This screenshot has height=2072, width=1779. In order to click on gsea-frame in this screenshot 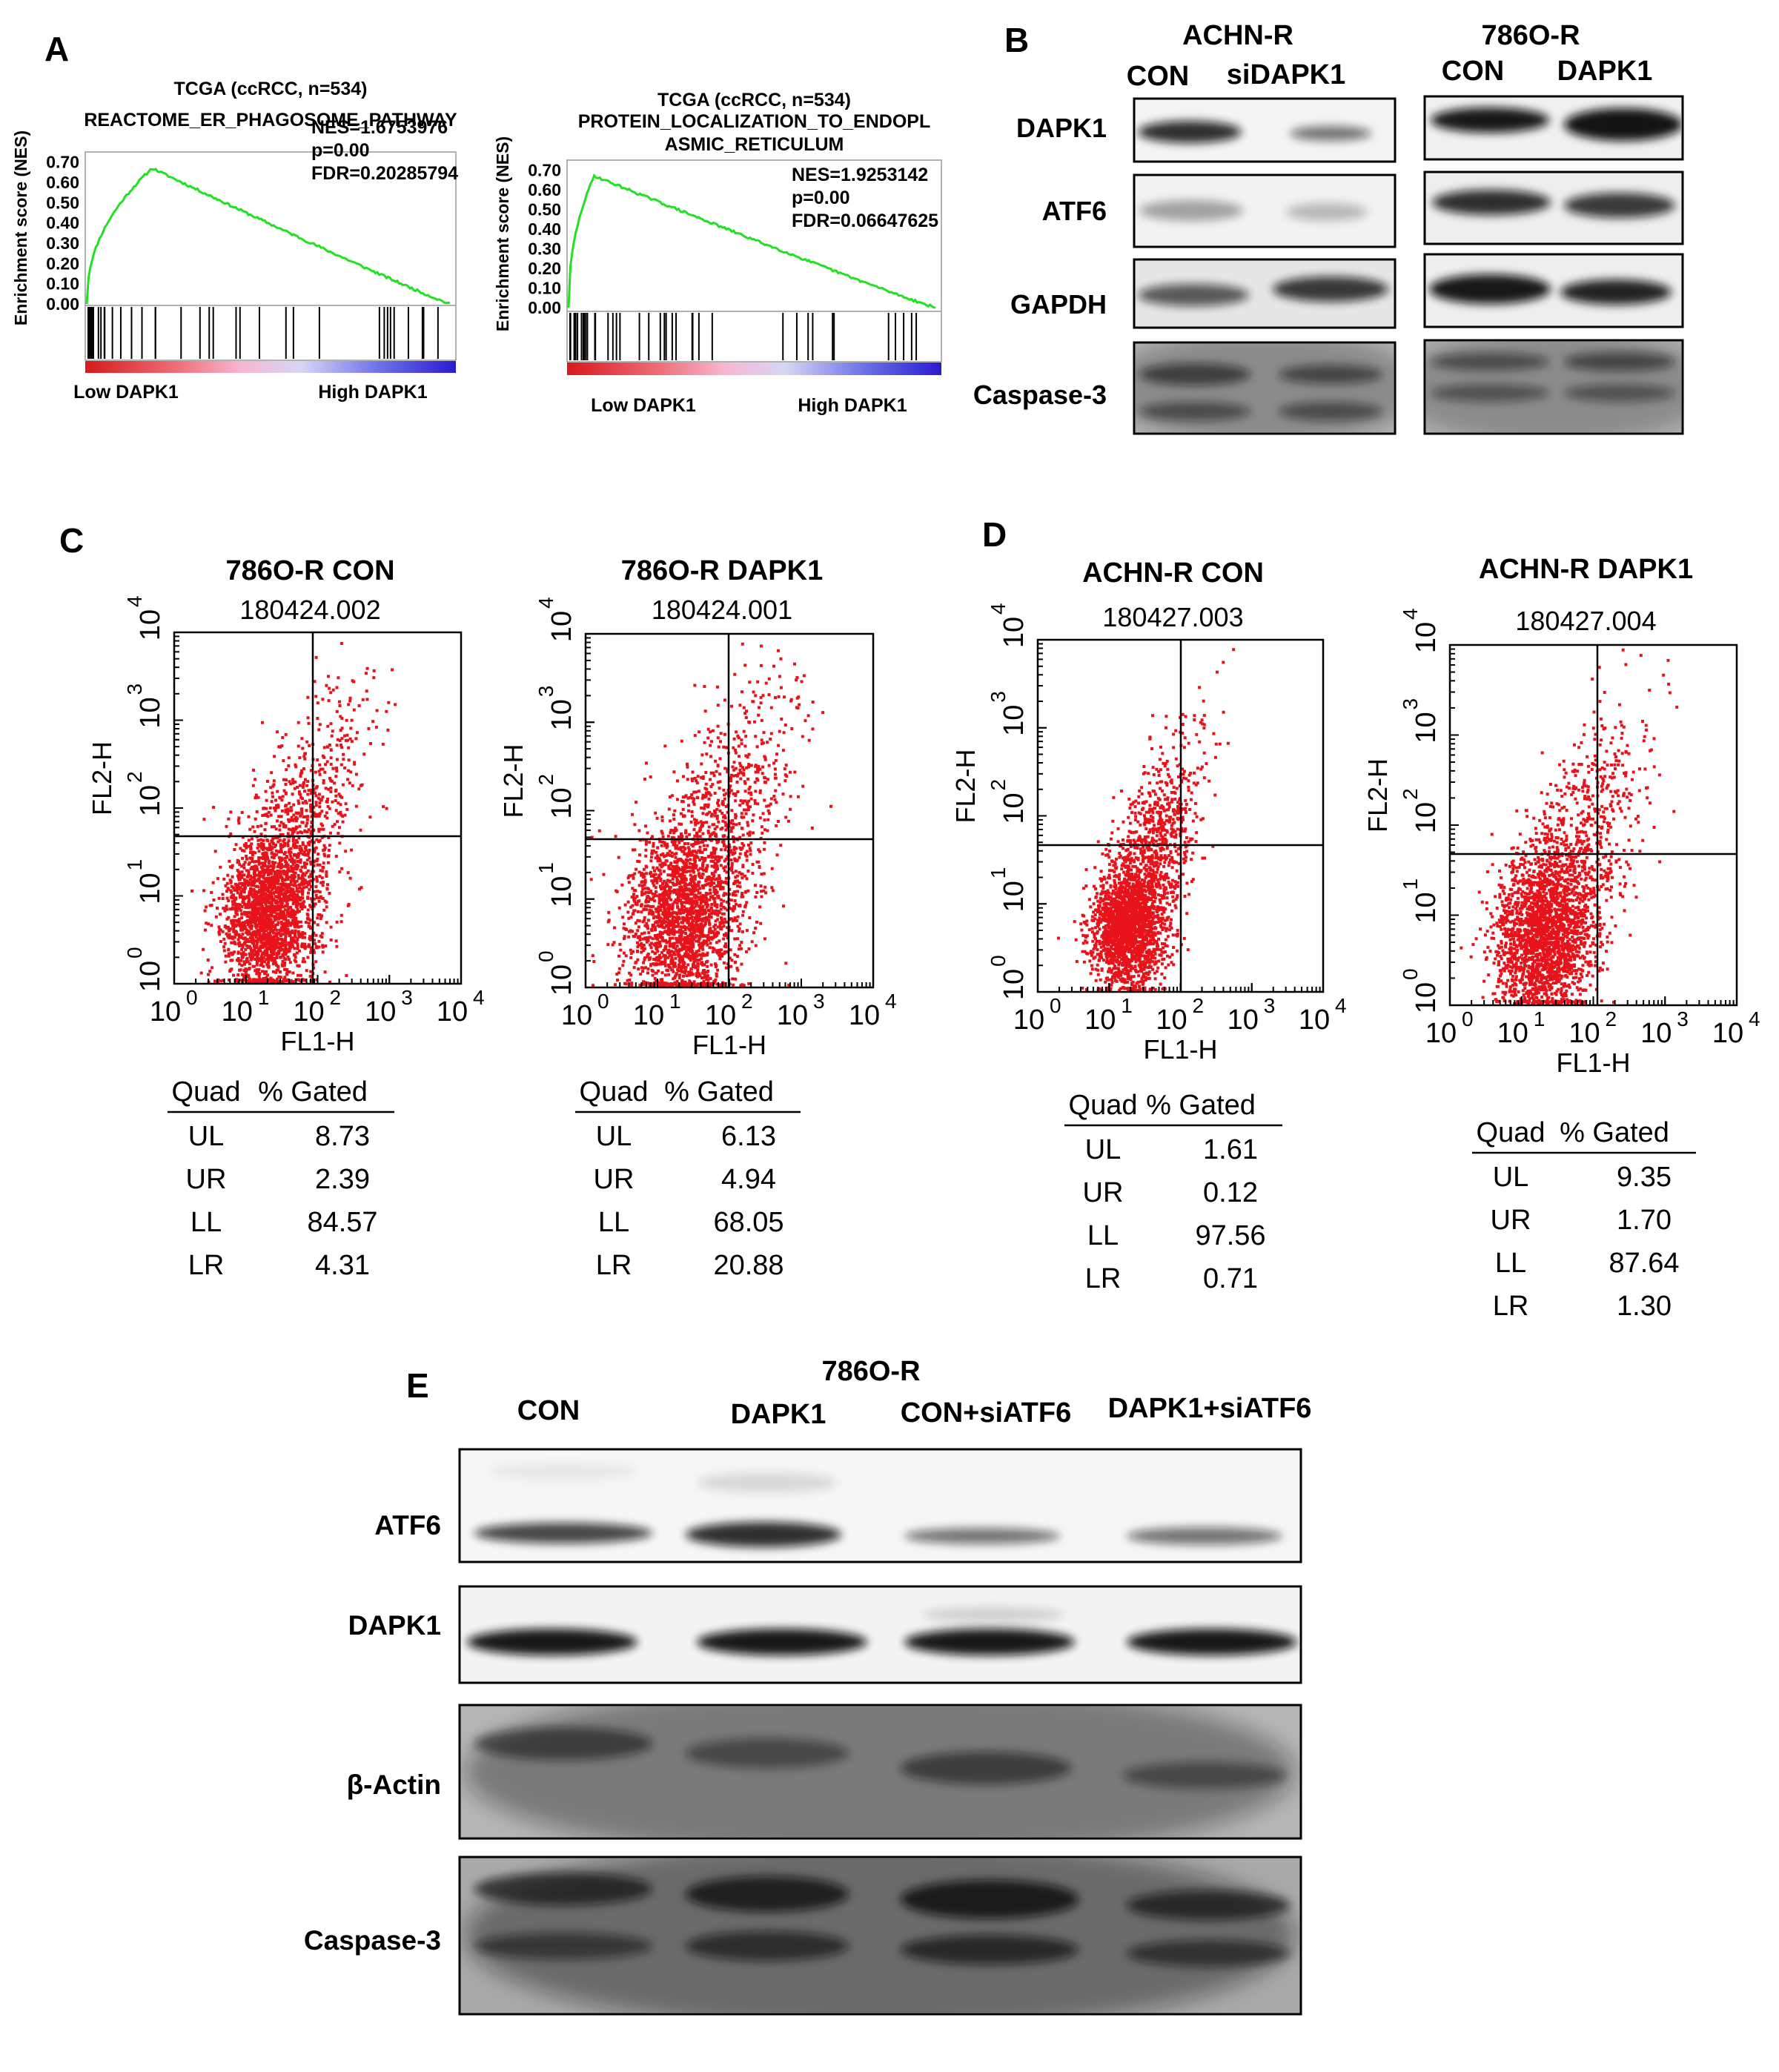, I will do `click(271, 256)`.